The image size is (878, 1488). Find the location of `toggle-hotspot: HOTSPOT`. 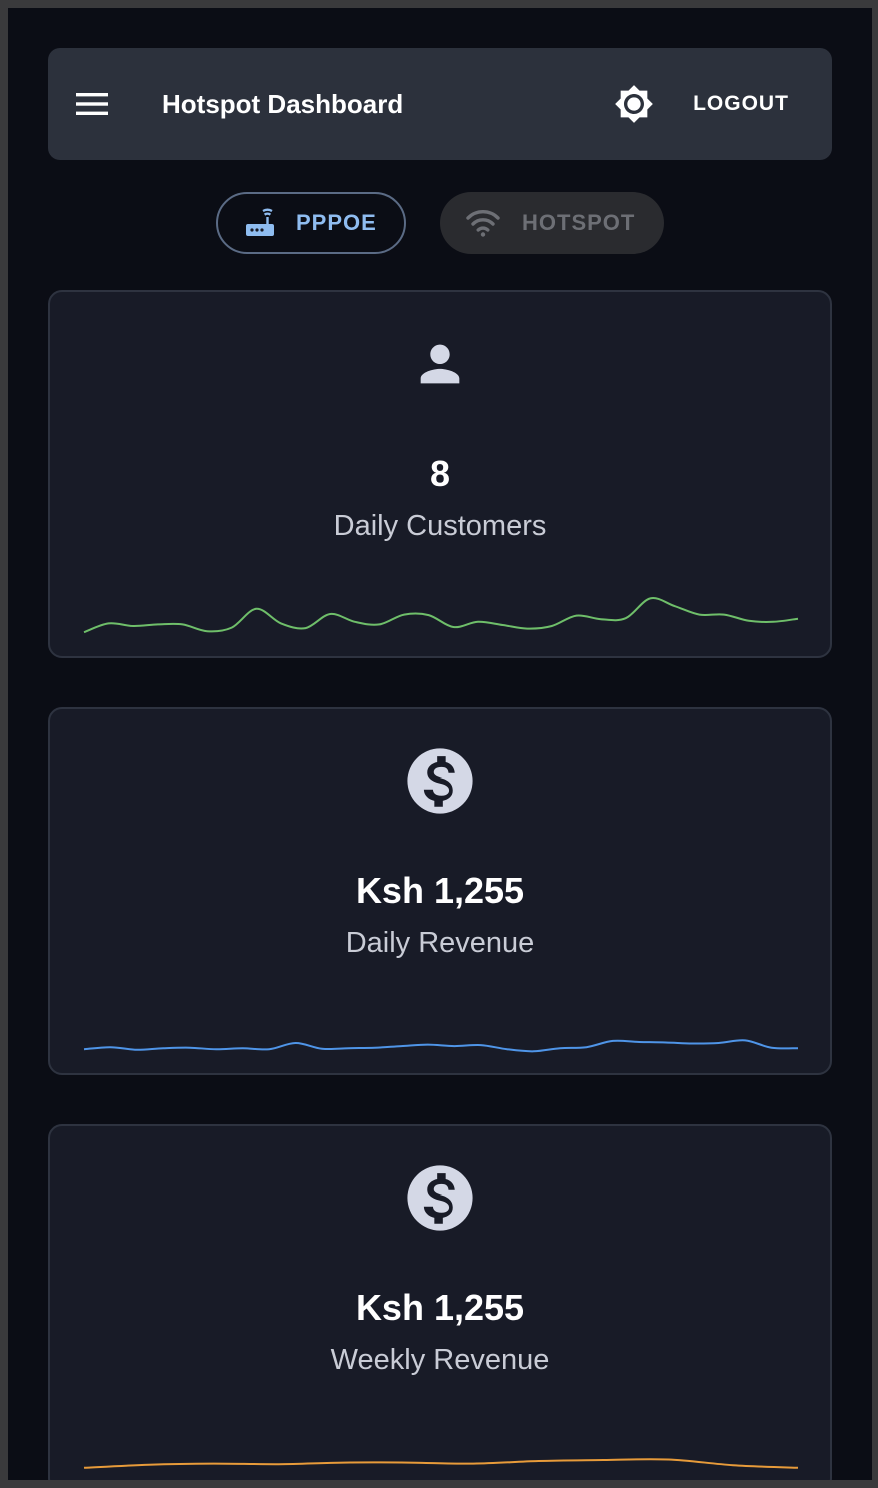

toggle-hotspot: HOTSPOT is located at coordinates (552, 223).